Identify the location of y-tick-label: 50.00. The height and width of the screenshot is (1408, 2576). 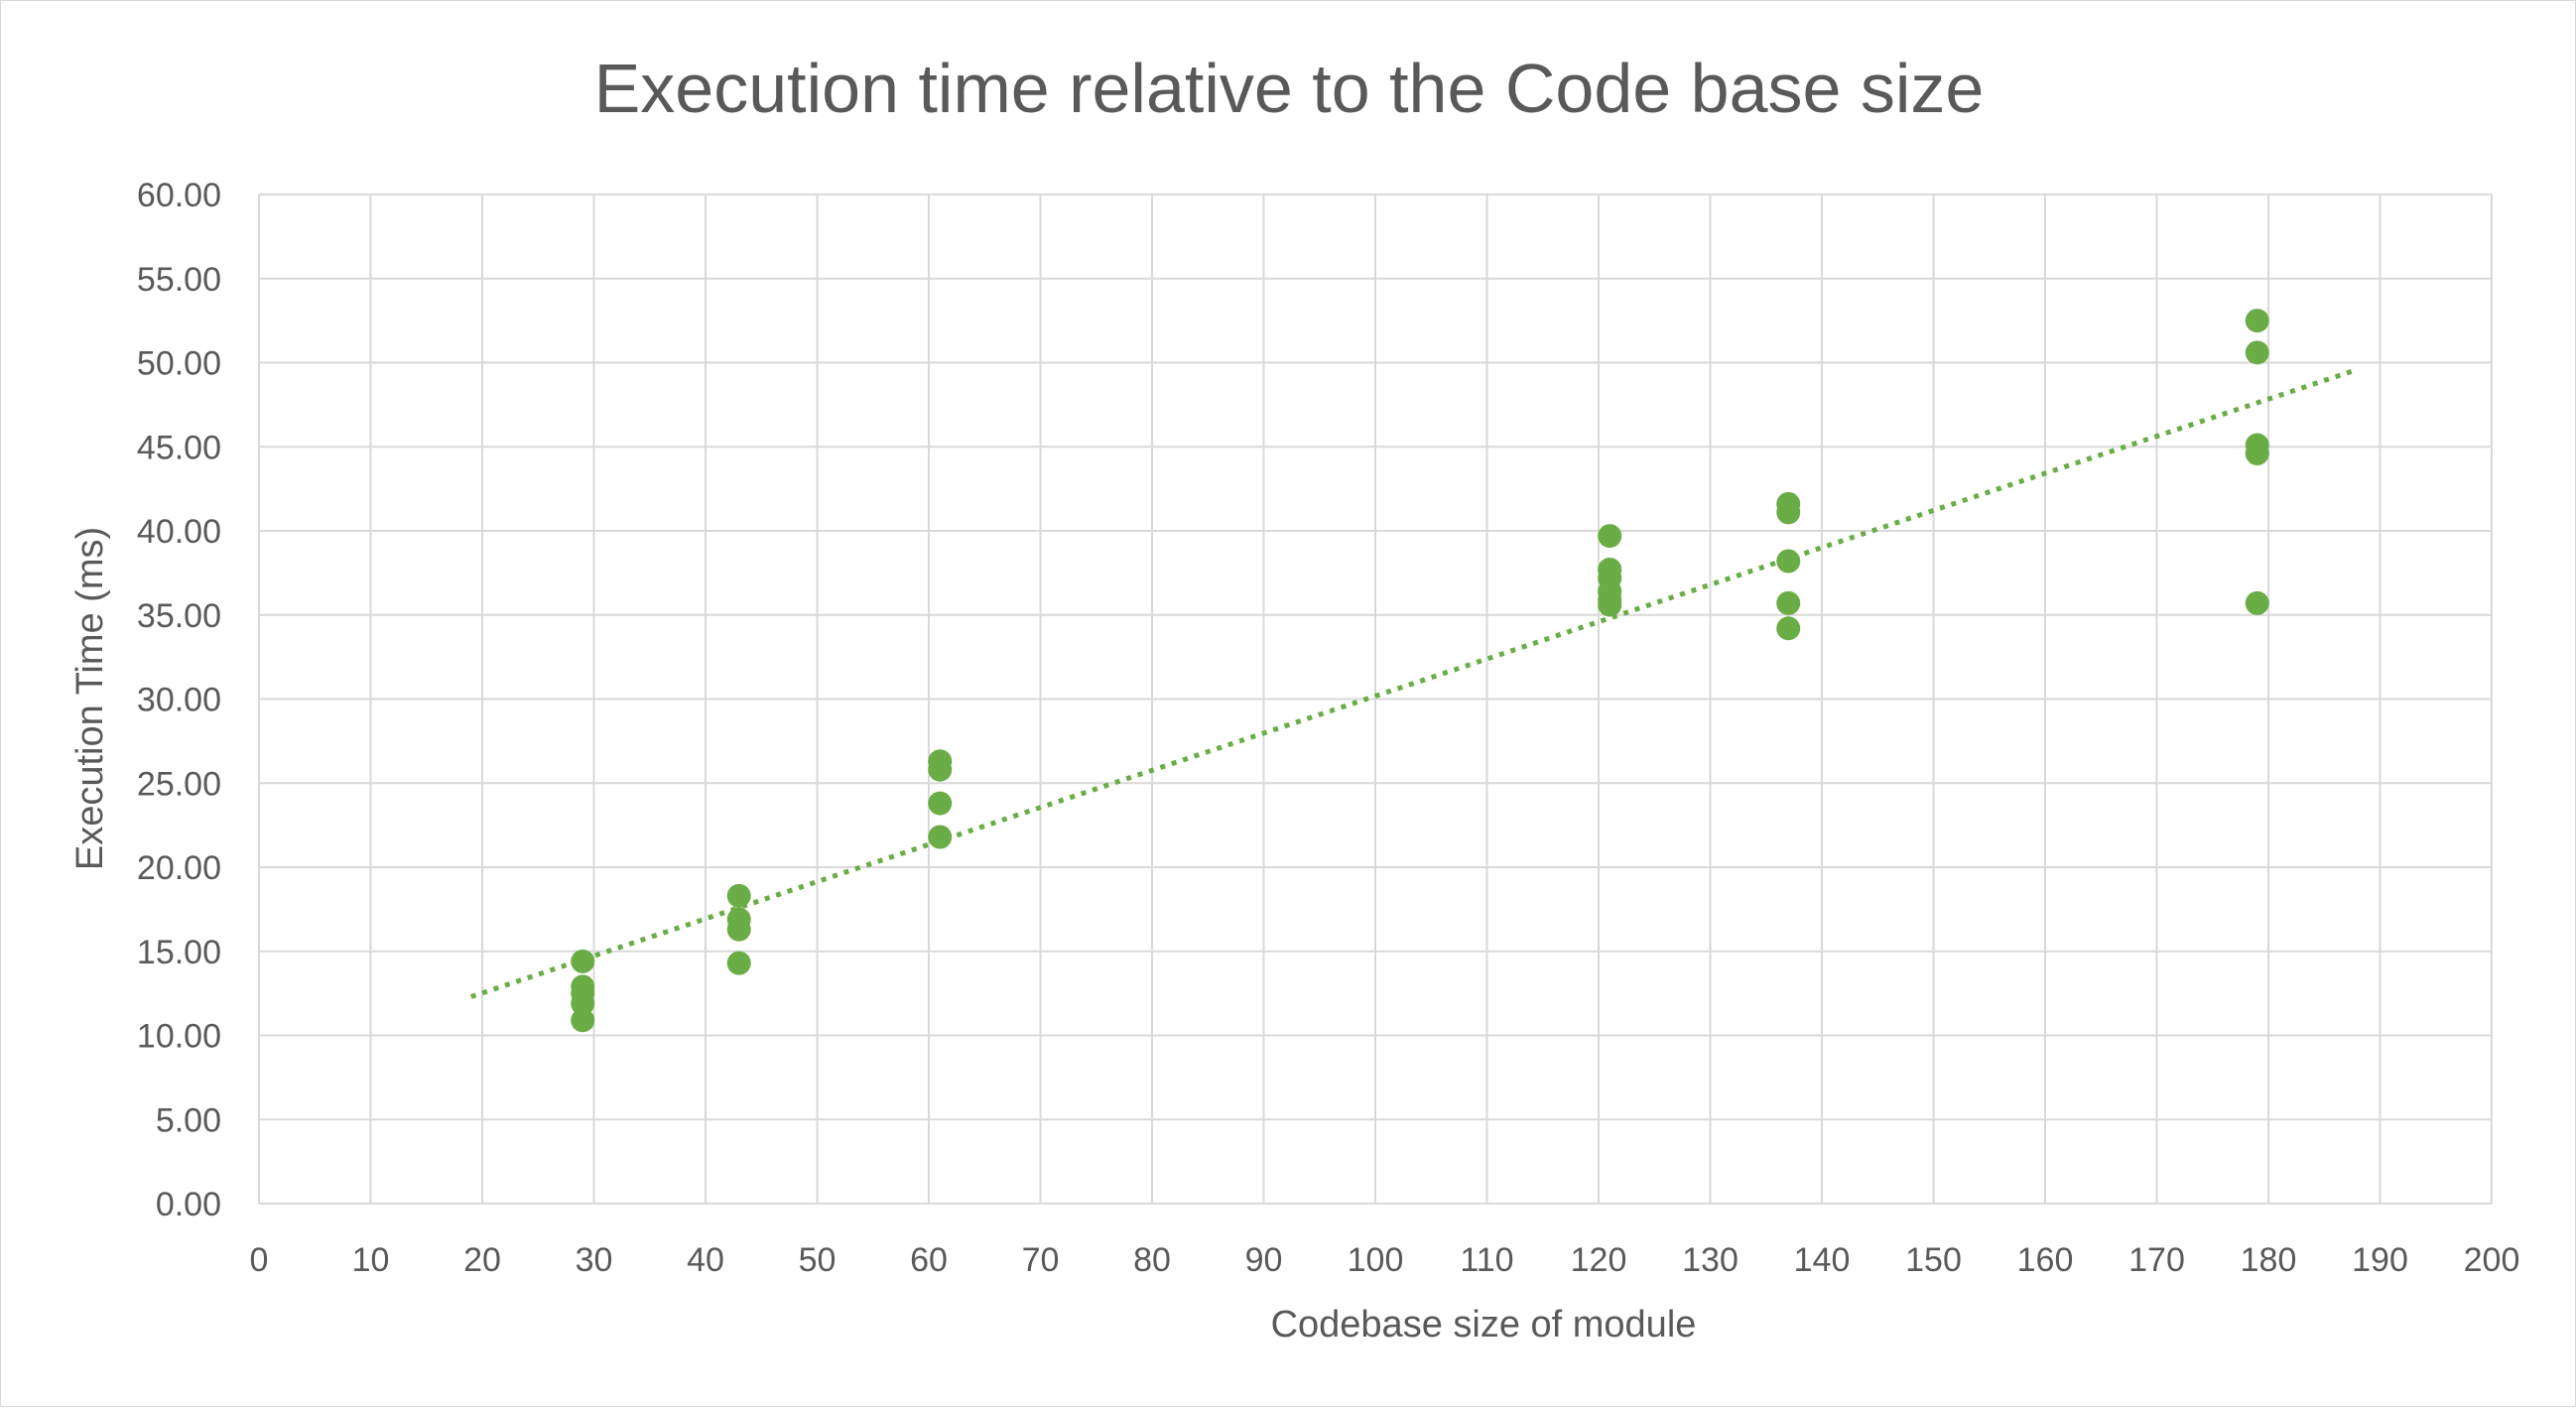
(179, 364).